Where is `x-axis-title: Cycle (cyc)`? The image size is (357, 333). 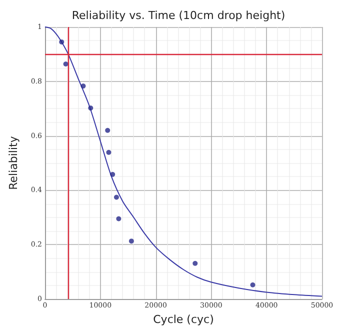 x-axis-title: Cycle (cyc) is located at coordinates (183, 319).